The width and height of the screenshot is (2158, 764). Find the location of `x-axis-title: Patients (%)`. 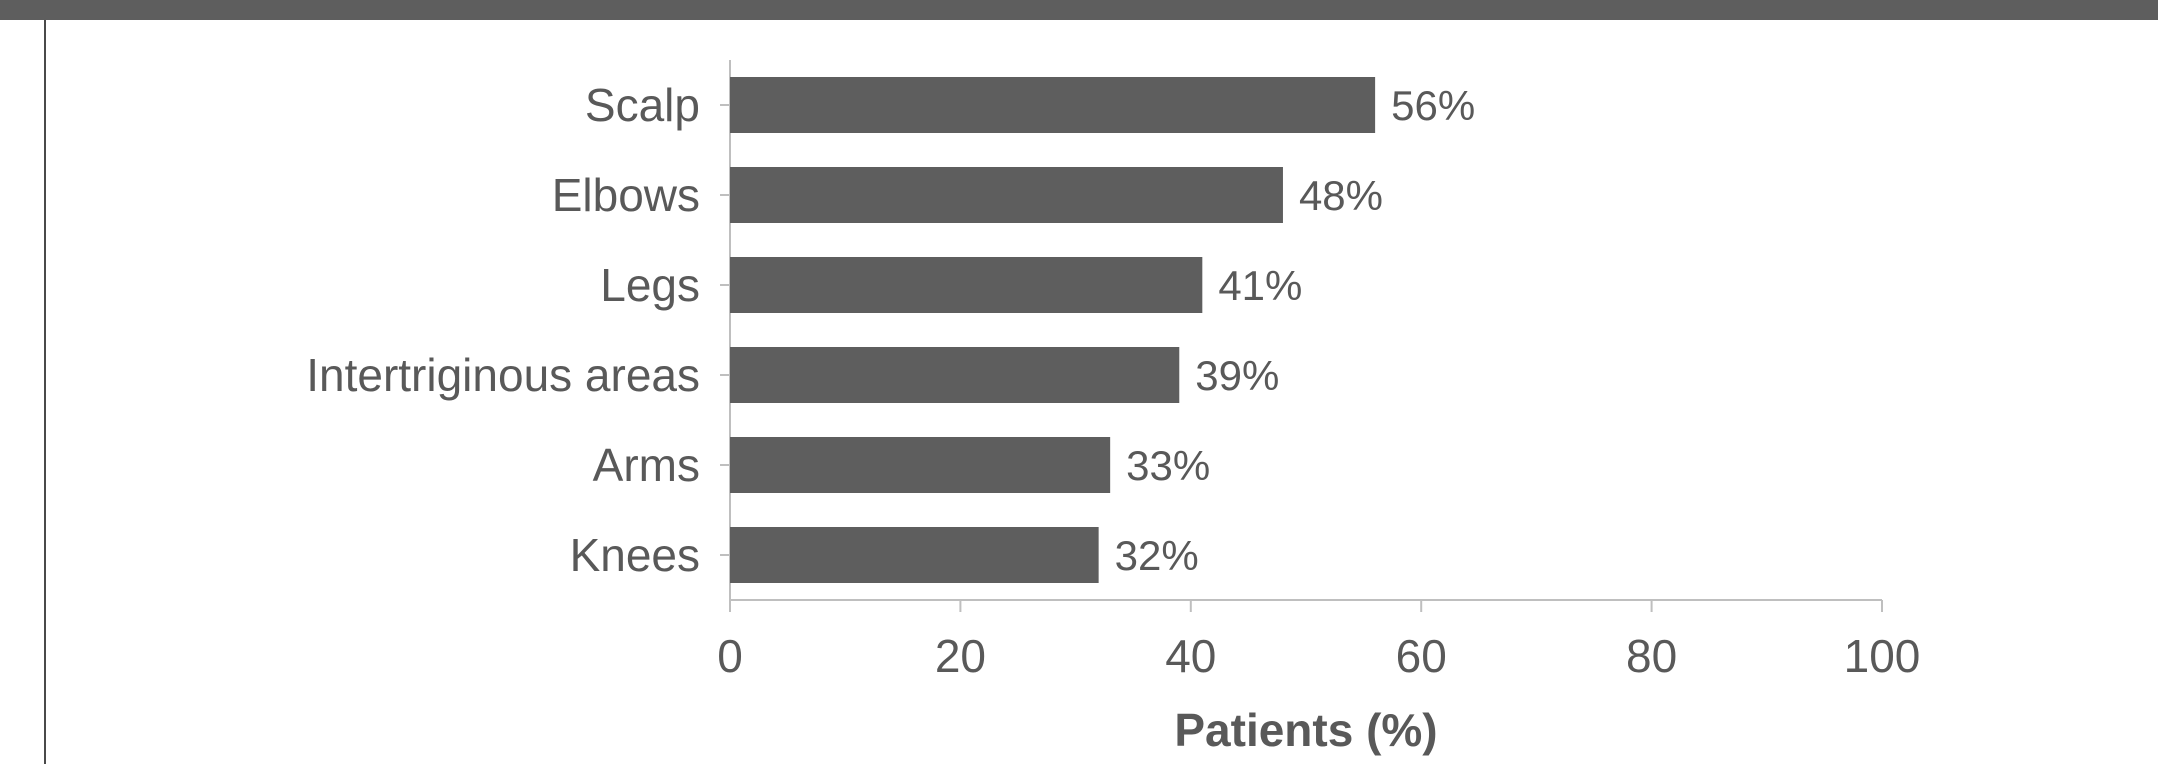

x-axis-title: Patients (%) is located at coordinates (1305, 730).